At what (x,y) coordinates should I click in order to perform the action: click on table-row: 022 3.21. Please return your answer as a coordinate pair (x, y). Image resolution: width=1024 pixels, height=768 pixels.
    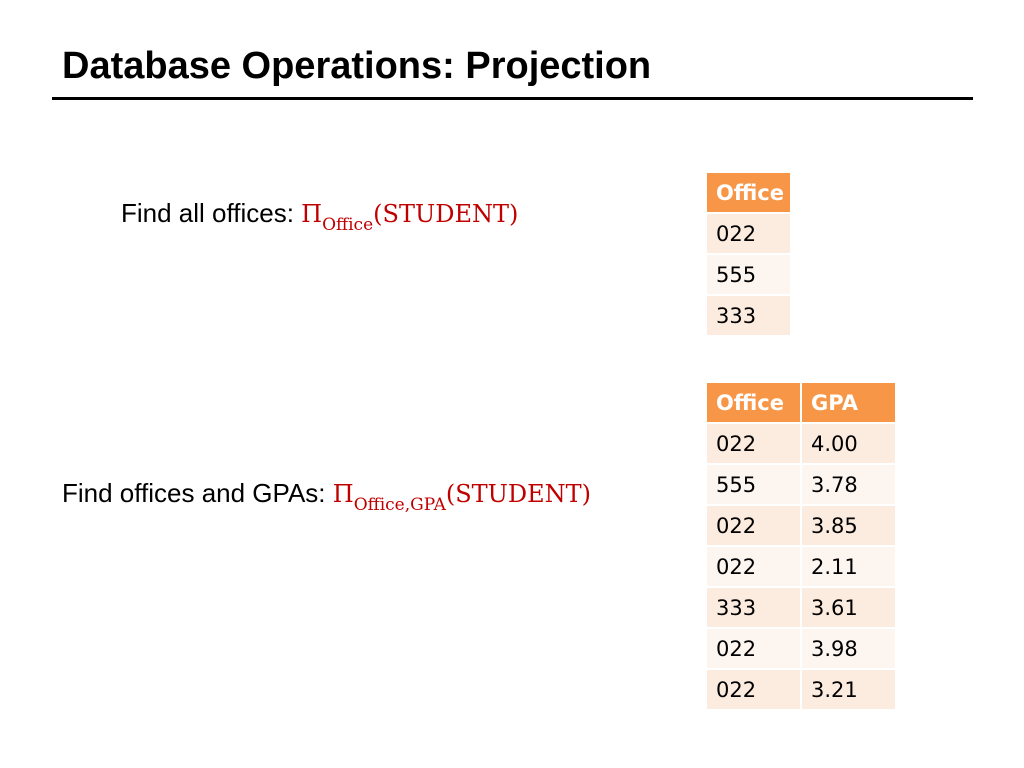
    Looking at the image, I should click on (801, 689).